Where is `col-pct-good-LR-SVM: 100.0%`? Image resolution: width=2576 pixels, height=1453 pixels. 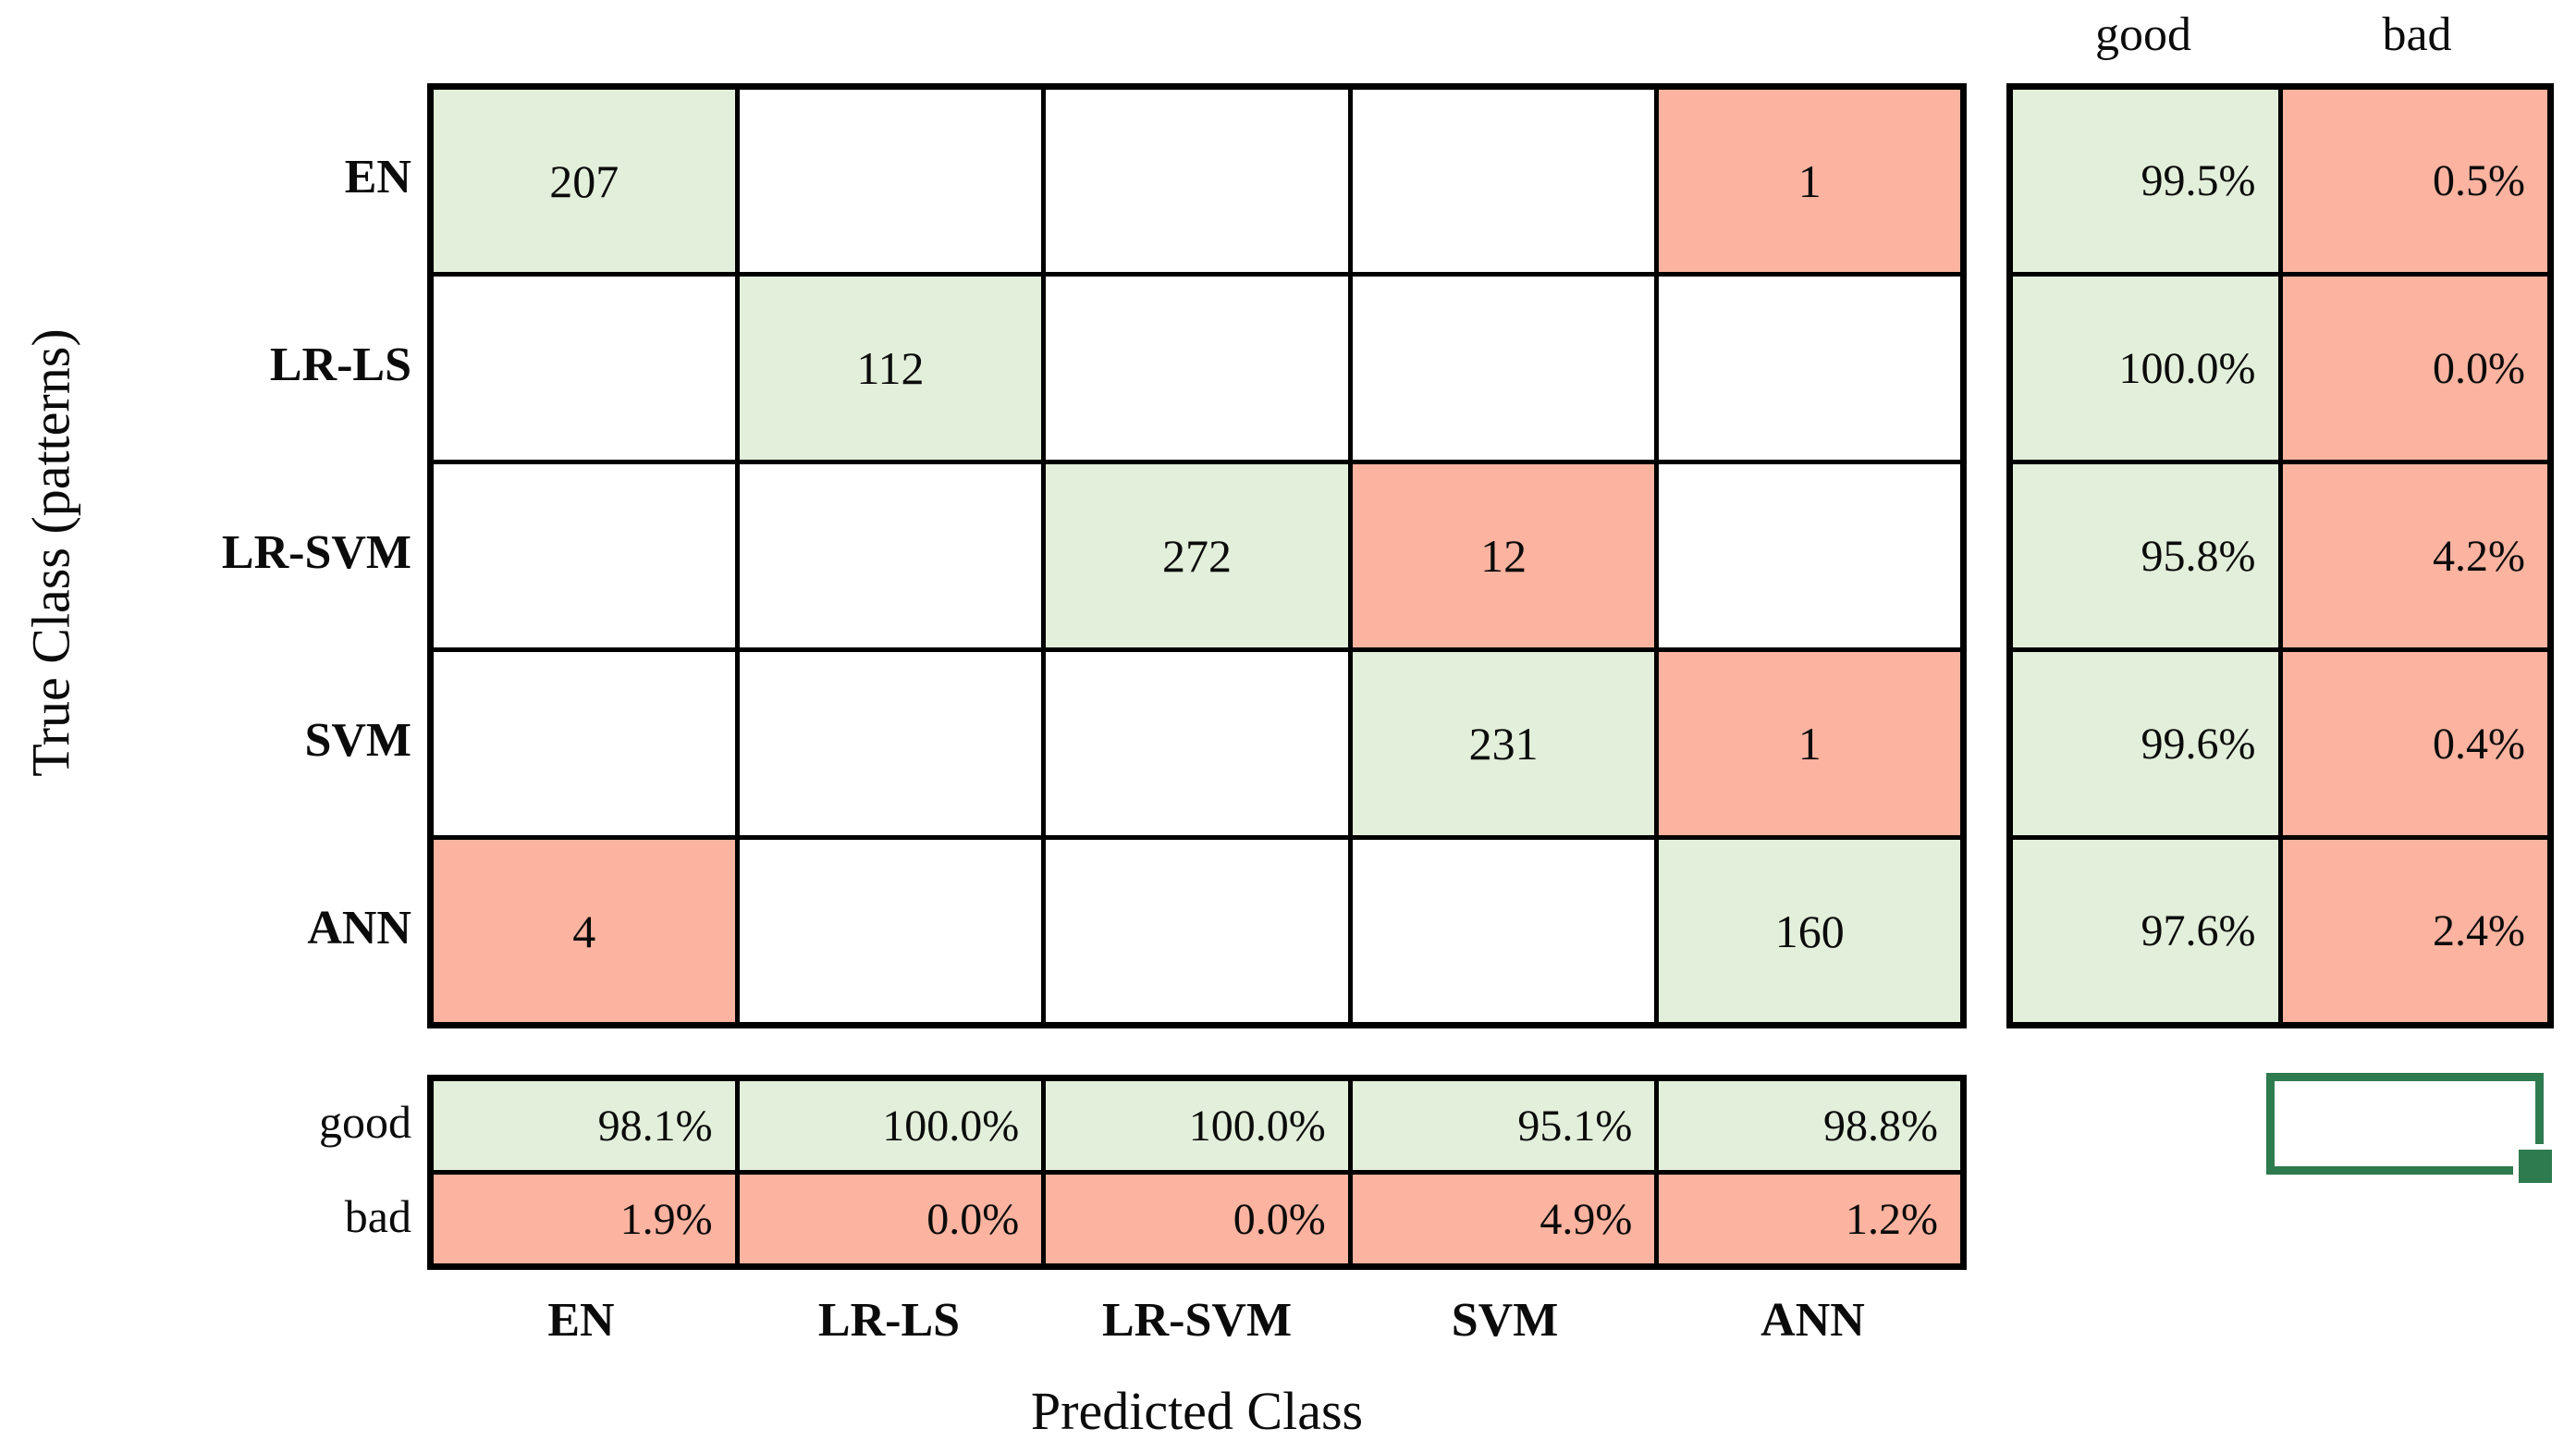
col-pct-good-LR-SVM: 100.0% is located at coordinates (1197, 1125).